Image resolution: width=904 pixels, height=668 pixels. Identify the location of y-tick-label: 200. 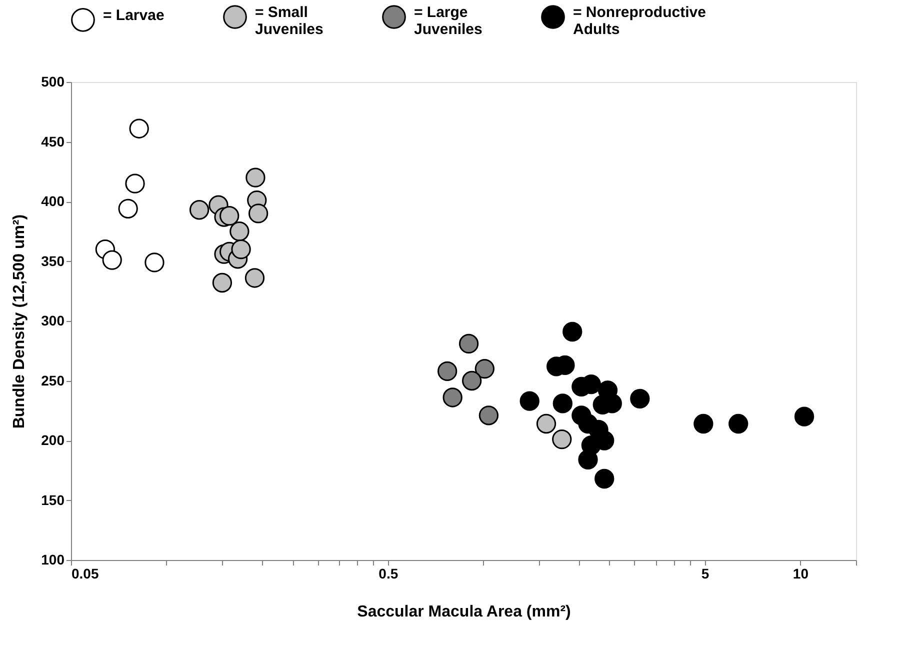
(53, 440).